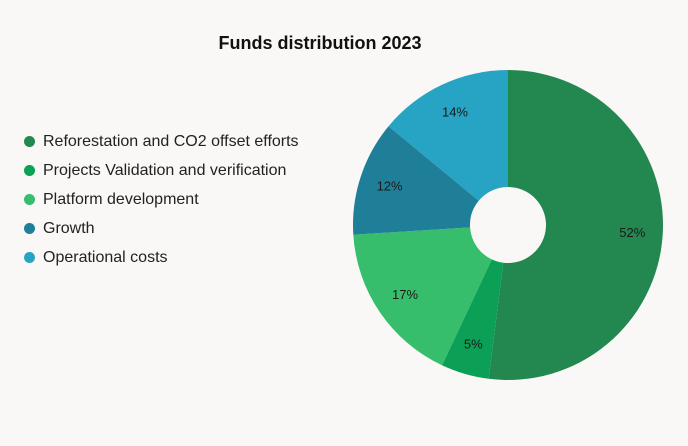 Image resolution: width=688 pixels, height=446 pixels. What do you see at coordinates (632, 232) in the screenshot?
I see `slice-label: 52%` at bounding box center [632, 232].